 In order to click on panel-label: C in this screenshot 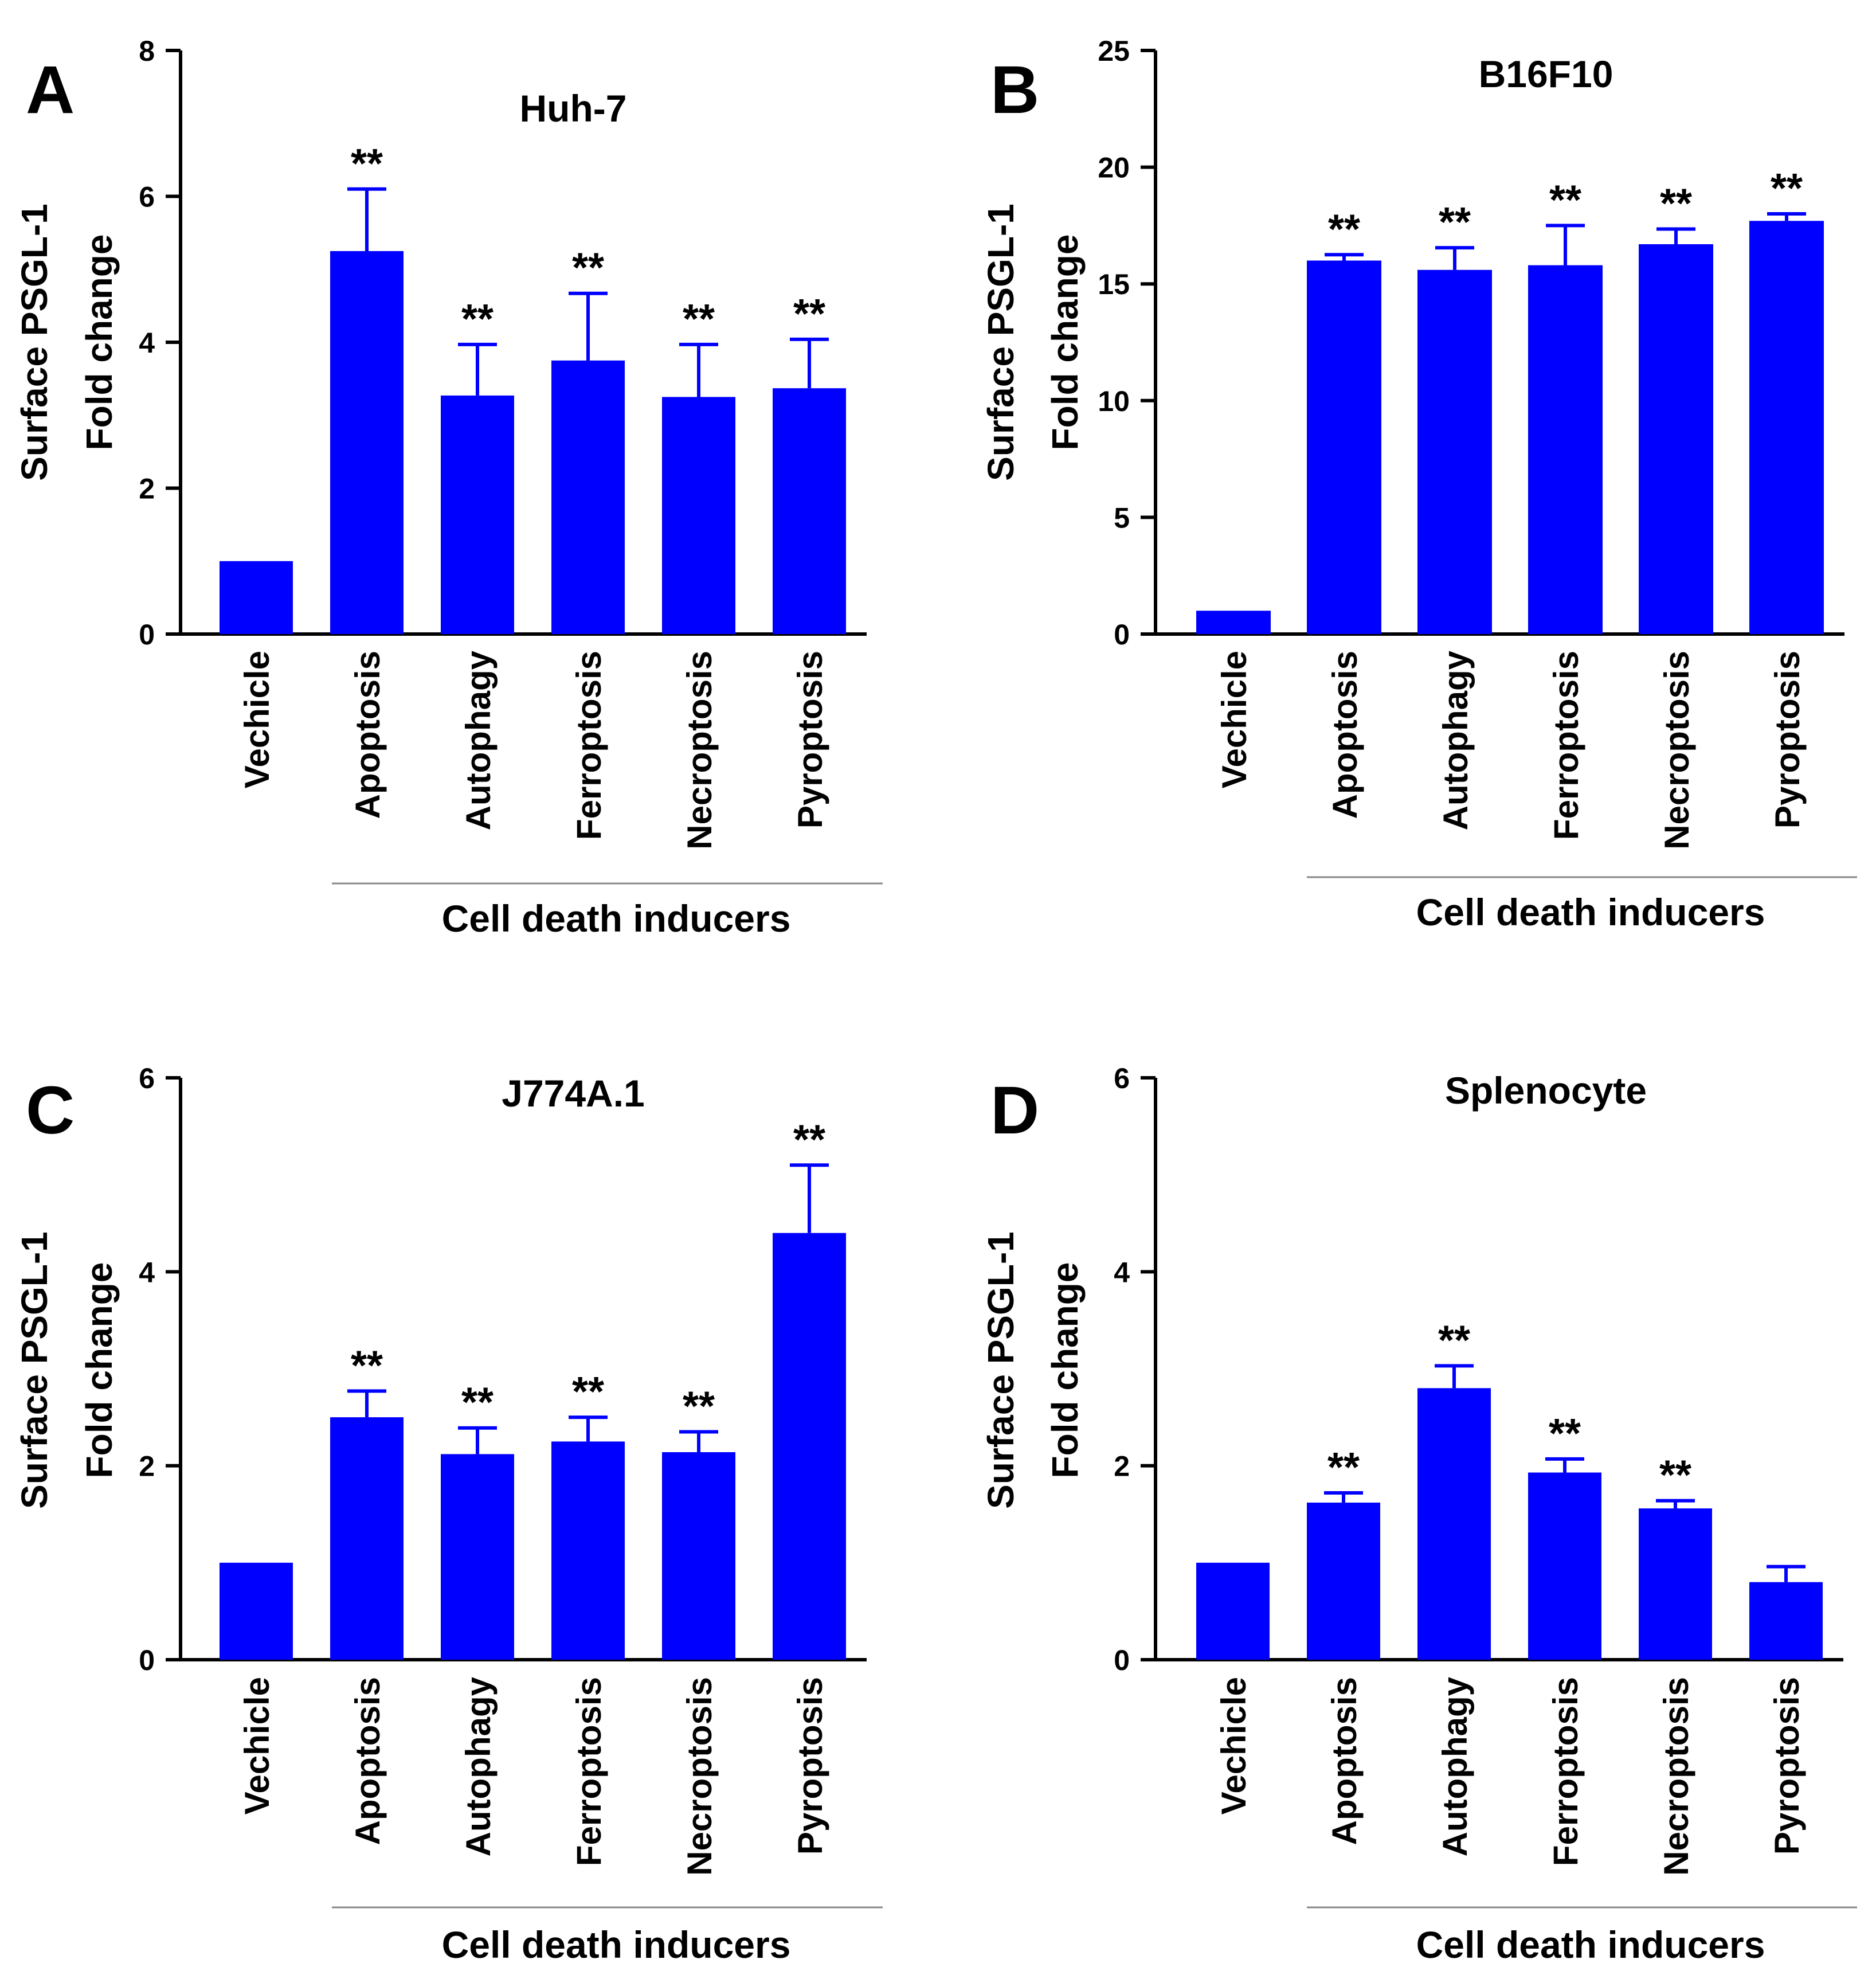, I will do `click(51, 1110)`.